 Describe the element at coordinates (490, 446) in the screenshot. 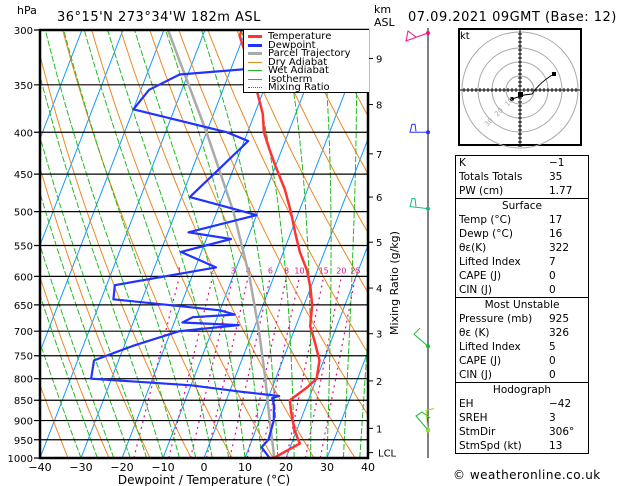

I see `hodograph-stat-label: StmSpd (kt)` at that location.